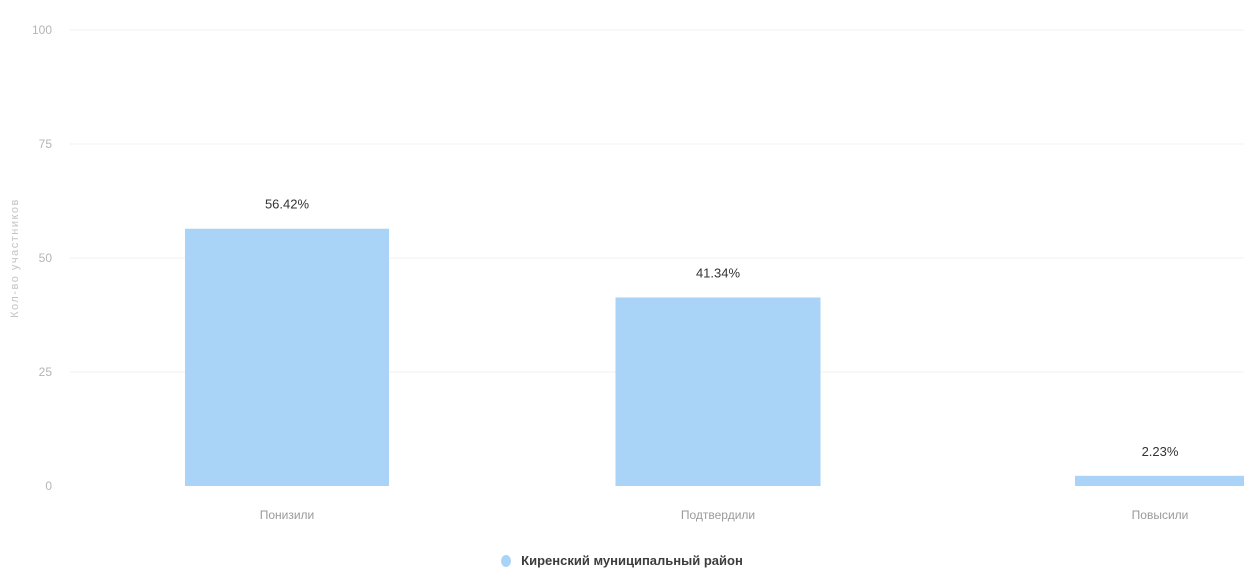 Image resolution: width=1244 pixels, height=573 pixels. Describe the element at coordinates (506, 560) in the screenshot. I see `legend-marker-icon` at that location.